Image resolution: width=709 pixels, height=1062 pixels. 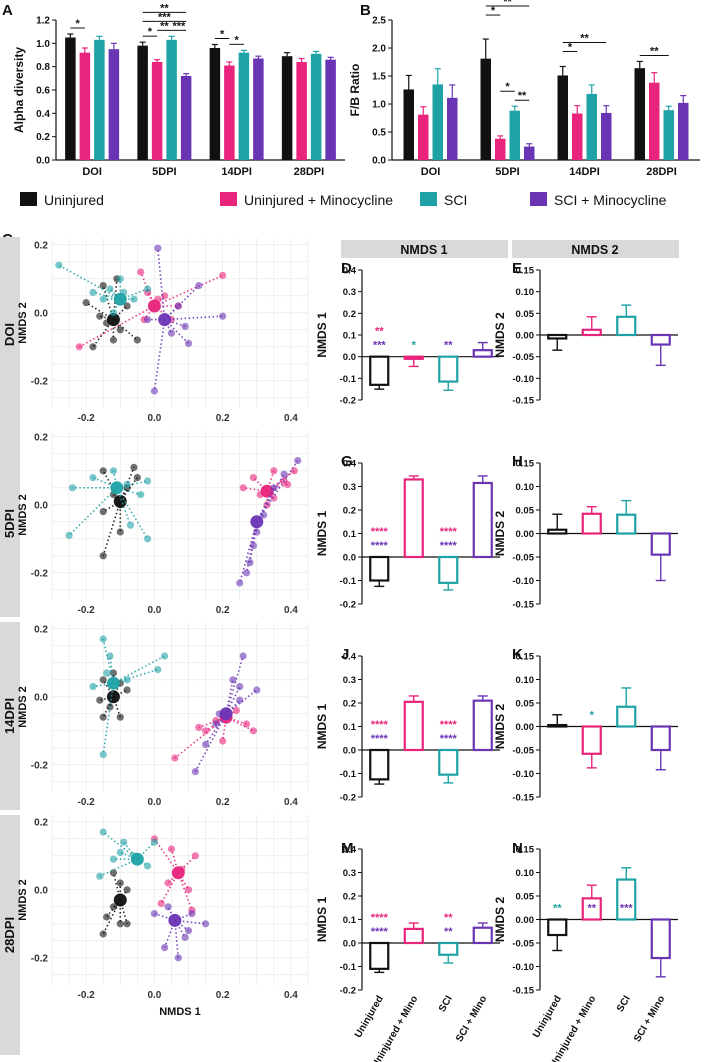 What do you see at coordinates (9, 334) in the screenshot?
I see `row-label: DOI` at bounding box center [9, 334].